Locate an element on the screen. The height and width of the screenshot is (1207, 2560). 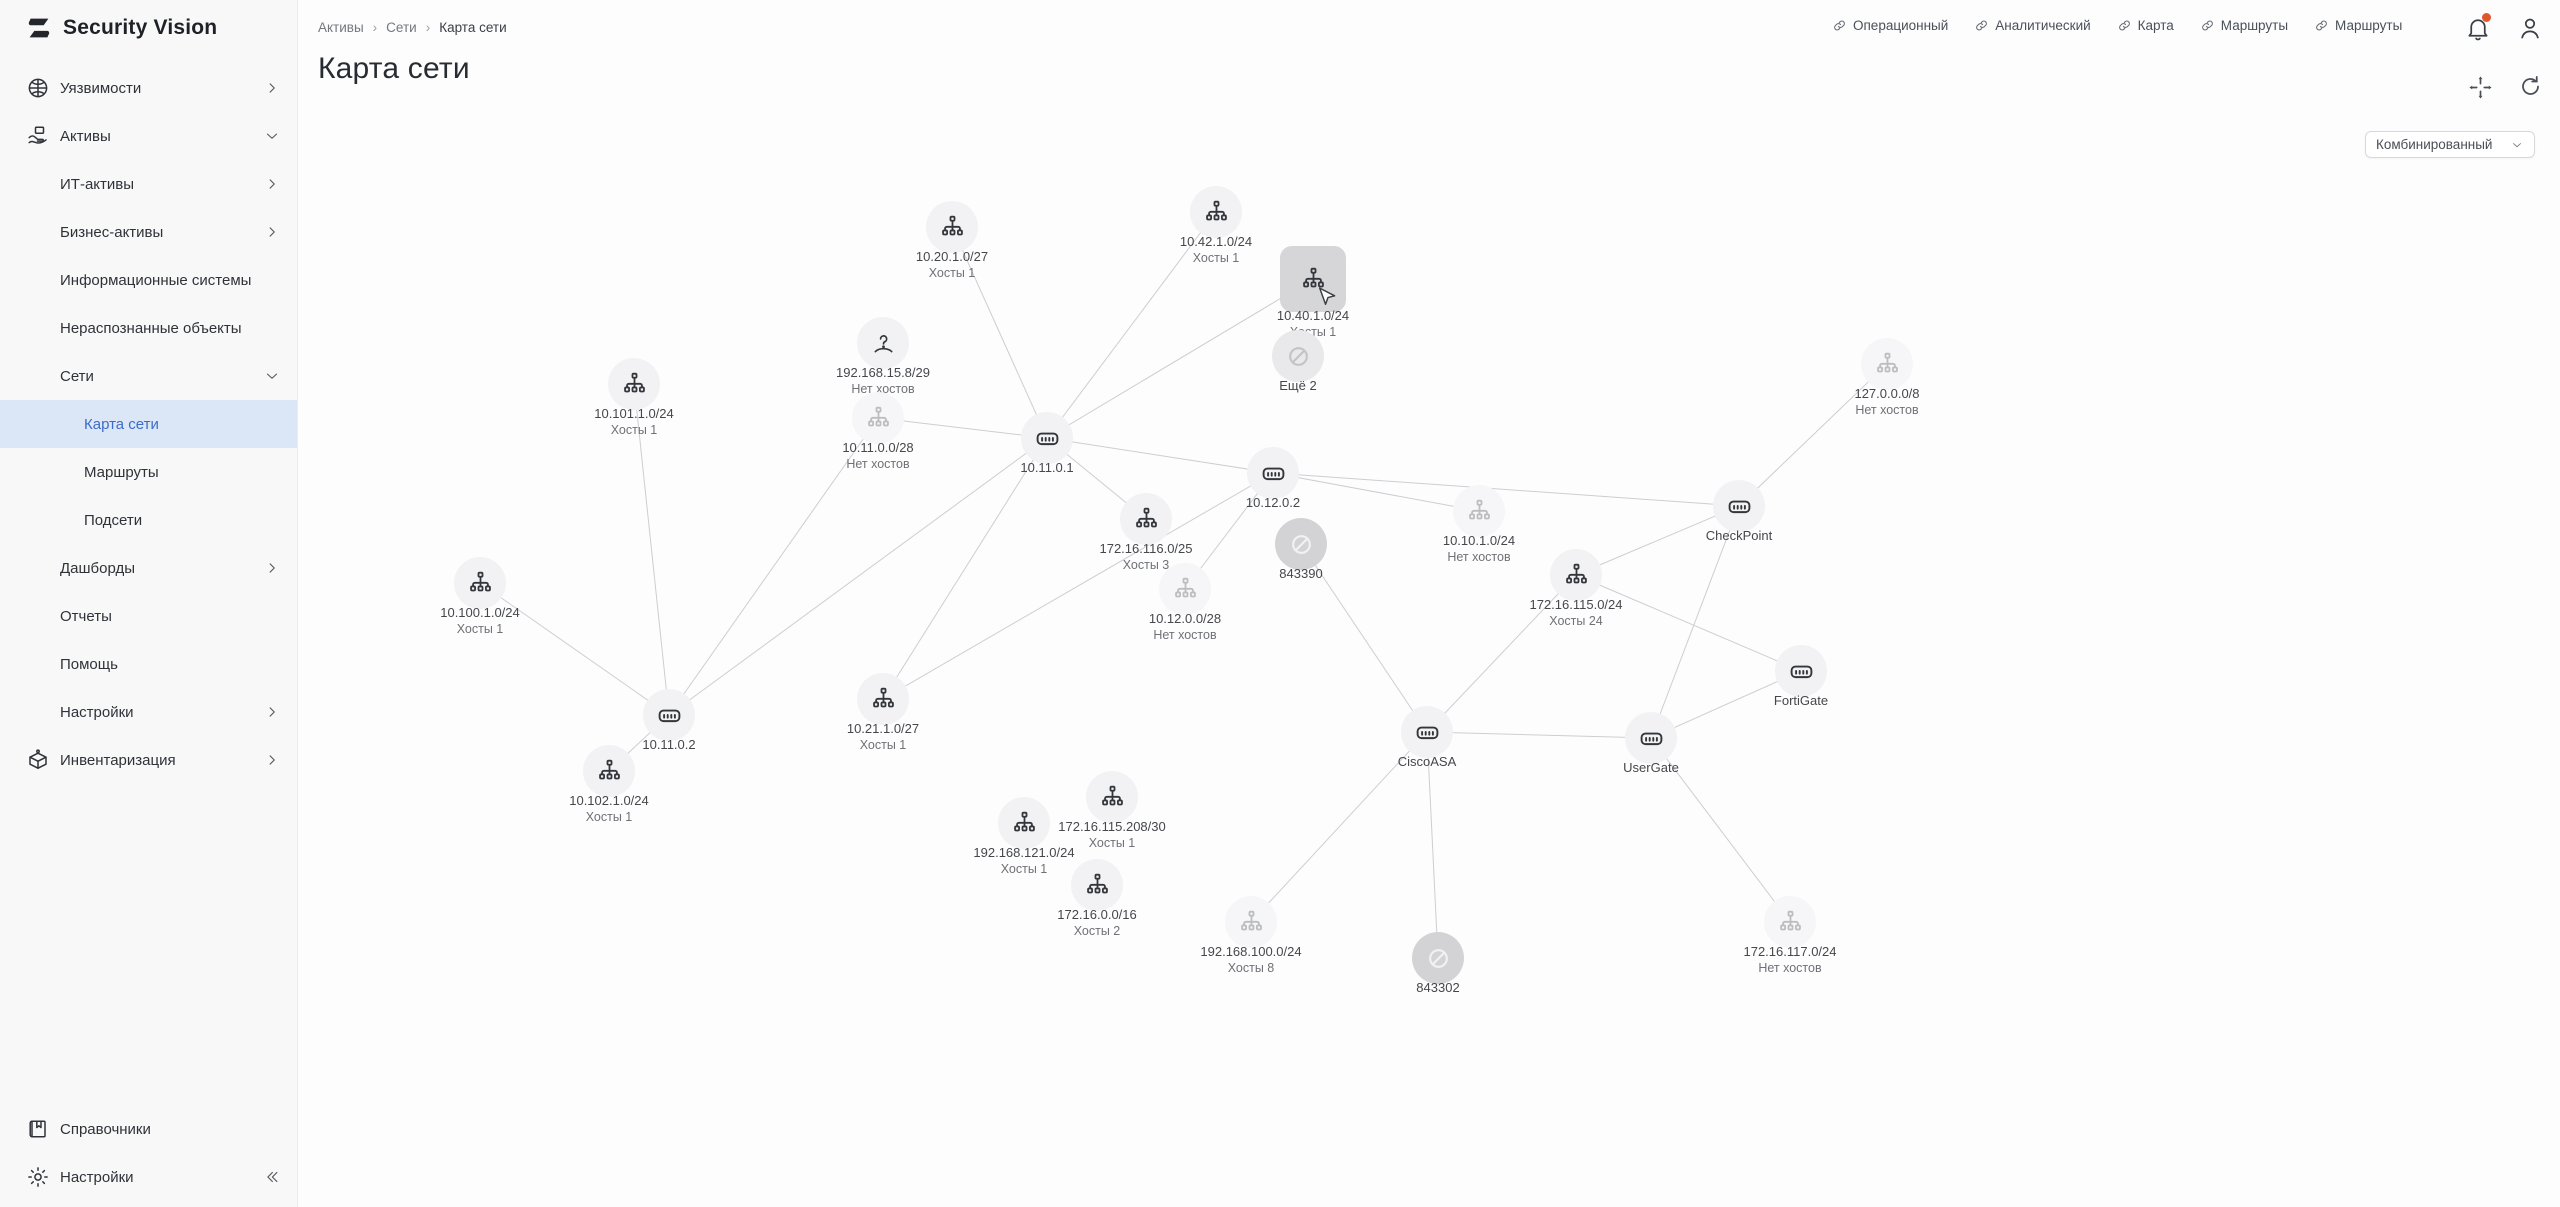
sidebar-item-сети: Сети is located at coordinates (148, 376).